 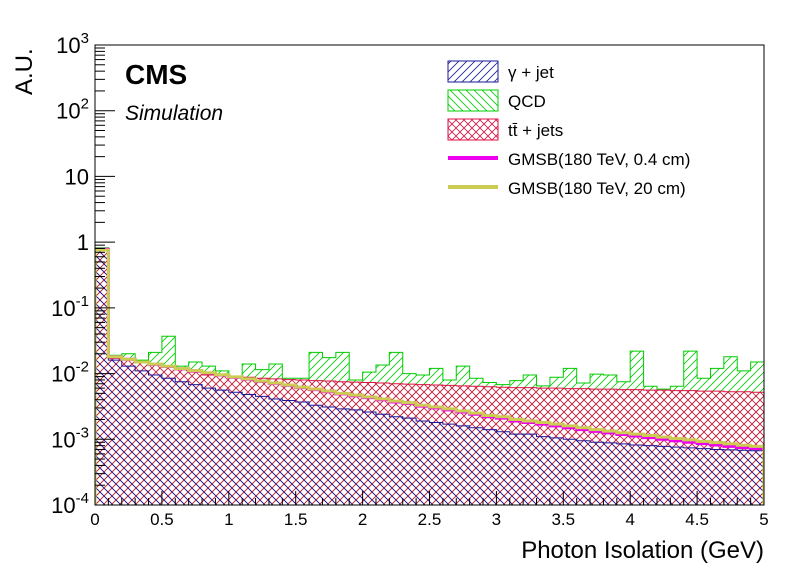 What do you see at coordinates (70, 373) in the screenshot?
I see `y-tick-label: 10⁻²` at bounding box center [70, 373].